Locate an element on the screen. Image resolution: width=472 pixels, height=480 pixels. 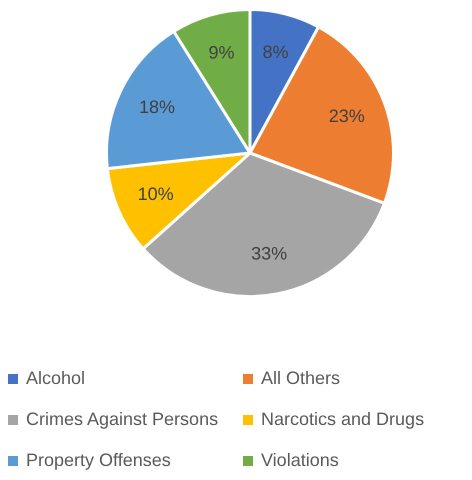
legend-label: All Others is located at coordinates (300, 378).